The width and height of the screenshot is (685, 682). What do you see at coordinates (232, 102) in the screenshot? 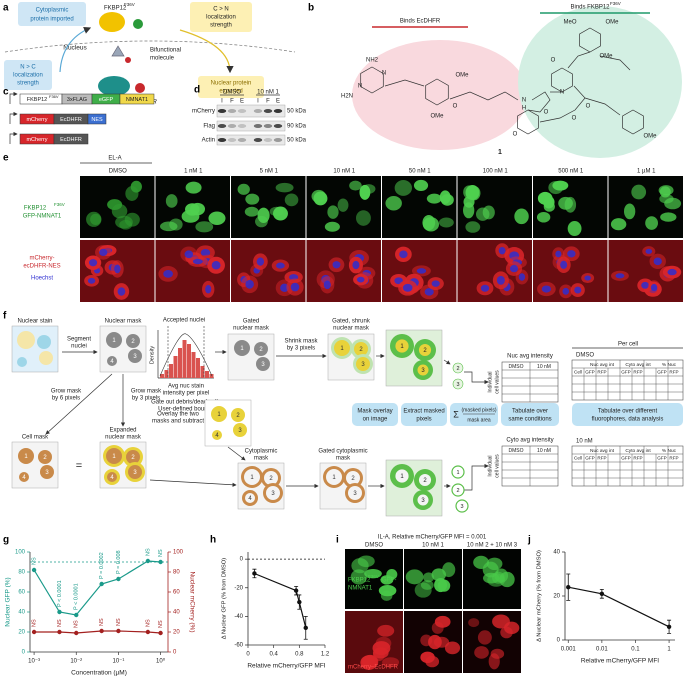
I see `label: F` at bounding box center [232, 102].